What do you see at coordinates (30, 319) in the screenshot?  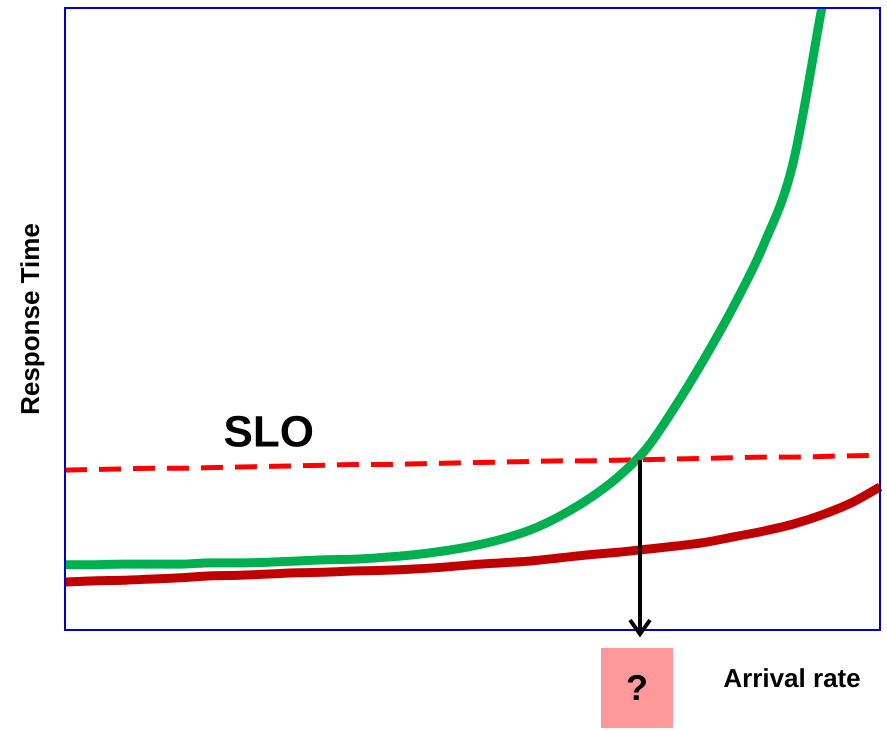 I see `y-axis-title: Response Time` at bounding box center [30, 319].